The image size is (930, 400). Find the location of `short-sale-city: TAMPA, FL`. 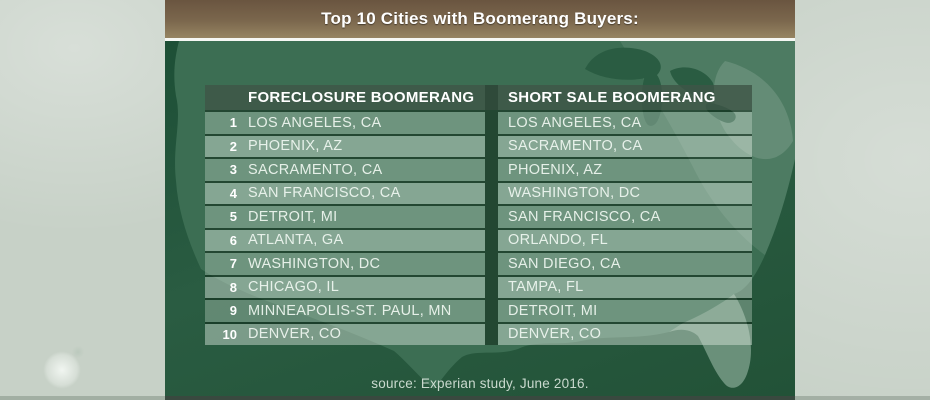

short-sale-city: TAMPA, FL is located at coordinates (546, 287).